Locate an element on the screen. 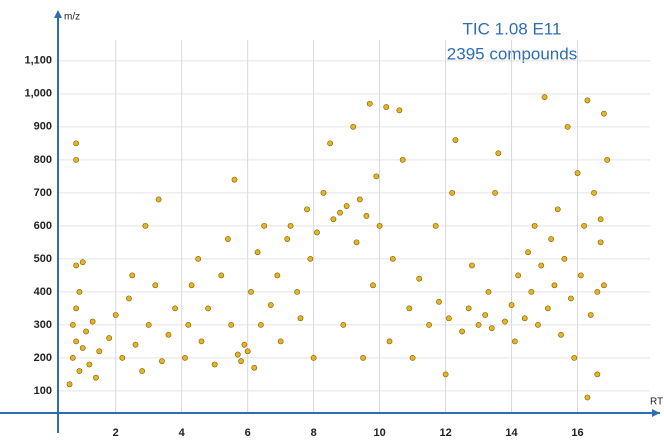  x-tick-label: 10 is located at coordinates (379, 433).